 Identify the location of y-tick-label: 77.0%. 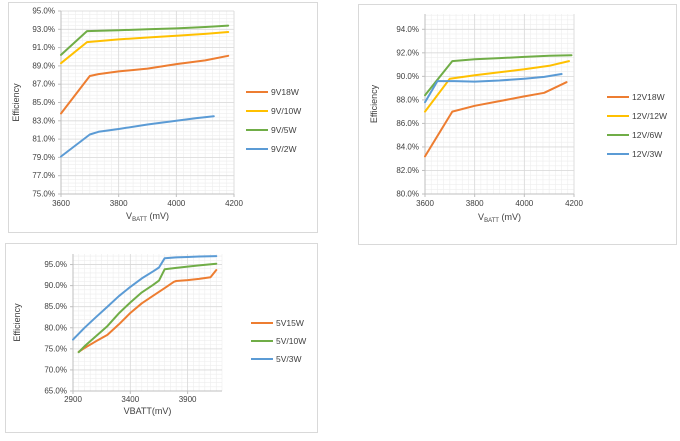
(43, 175).